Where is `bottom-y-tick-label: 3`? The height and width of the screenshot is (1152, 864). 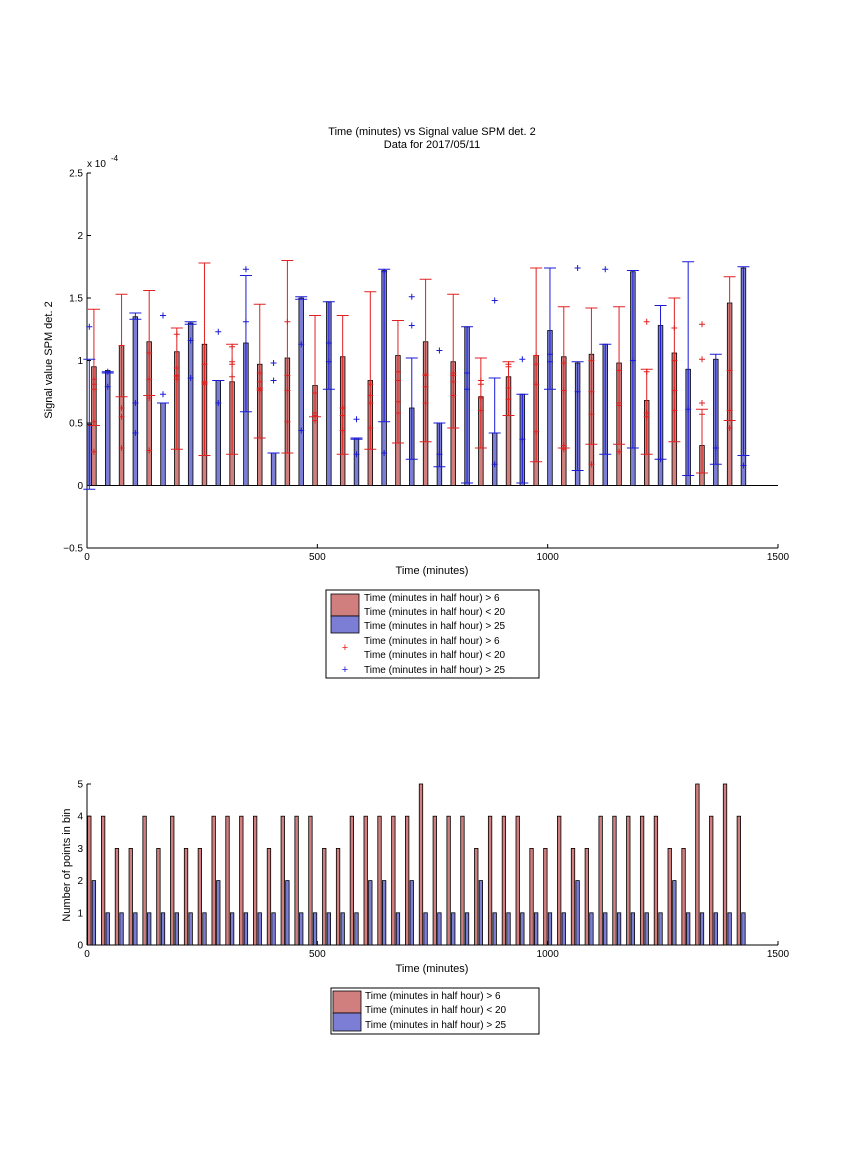 bottom-y-tick-label: 3 is located at coordinates (80, 849).